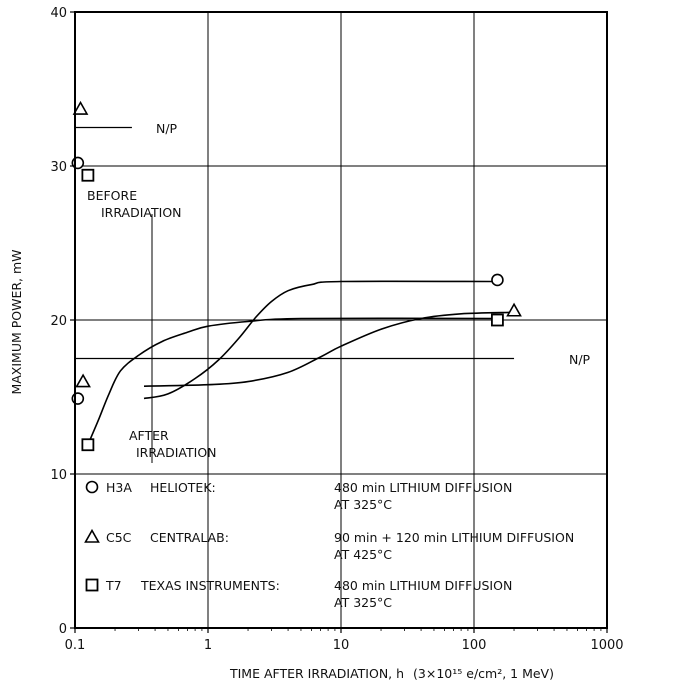 This screenshot has width=683, height=689. What do you see at coordinates (149, 435) in the screenshot?
I see `annotation-after-line1: AFTER` at bounding box center [149, 435].